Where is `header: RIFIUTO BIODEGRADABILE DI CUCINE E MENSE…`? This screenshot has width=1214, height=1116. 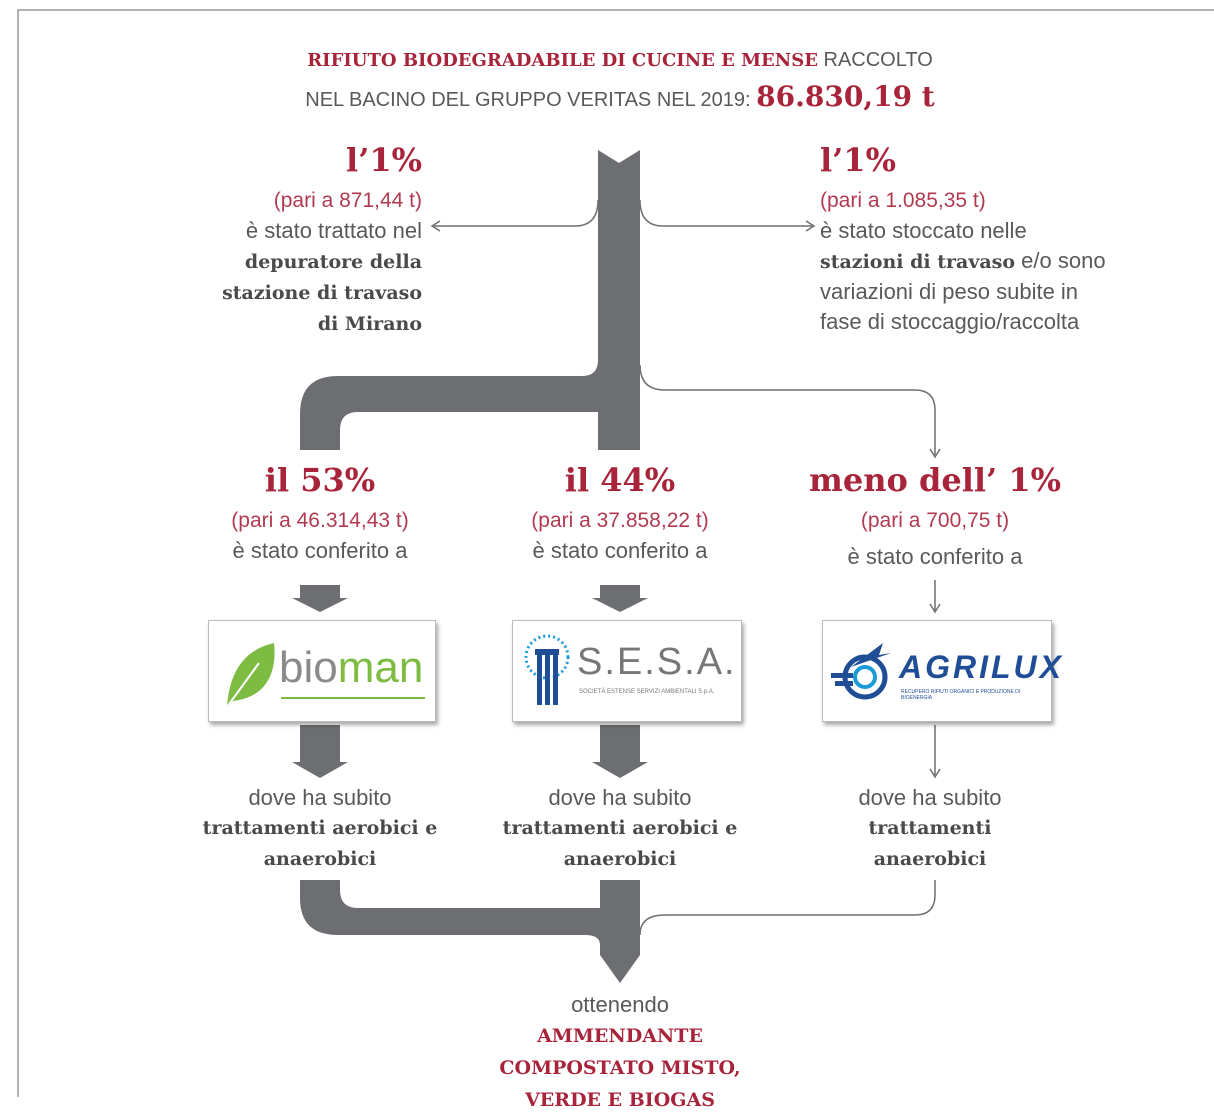 header: RIFIUTO BIODEGRADABILE DI CUCINE E MENSE… is located at coordinates (607, 80).